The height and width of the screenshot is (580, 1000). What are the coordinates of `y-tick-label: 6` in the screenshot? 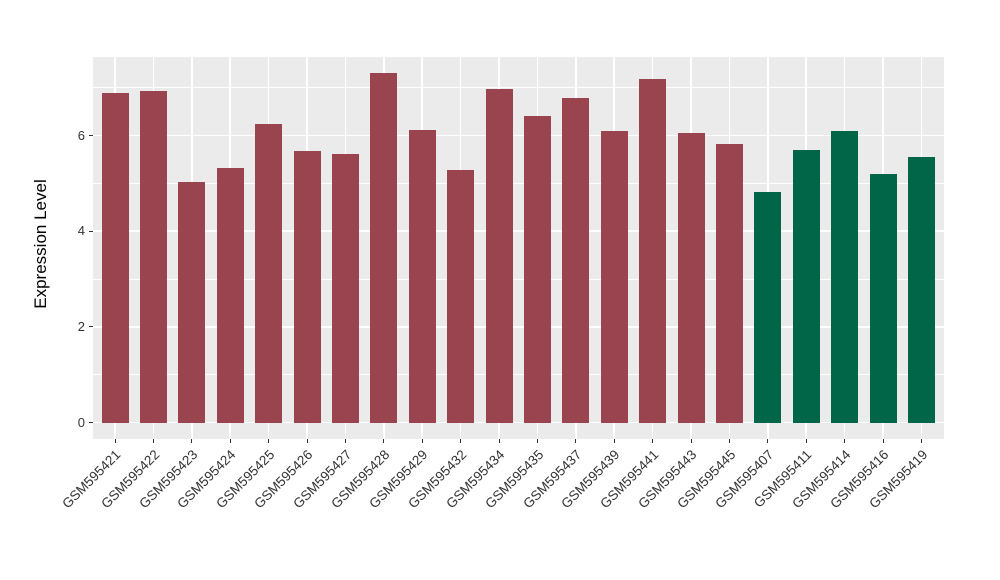 It's located at (81, 135).